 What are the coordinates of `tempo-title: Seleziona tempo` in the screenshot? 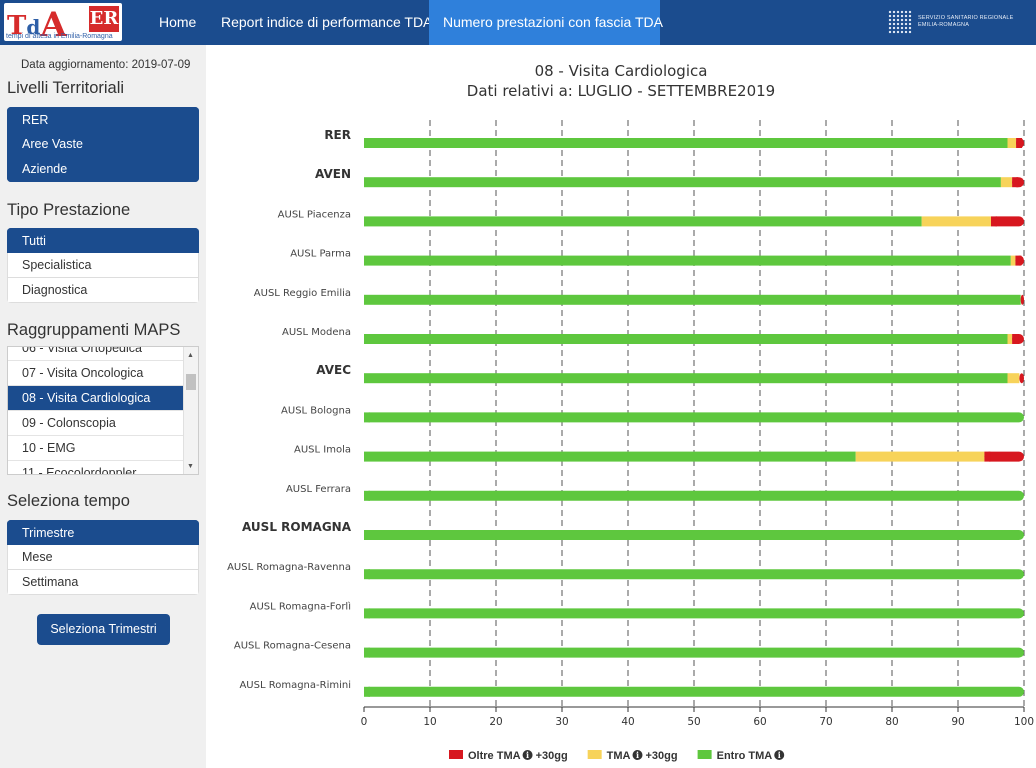 It's located at (68, 501).